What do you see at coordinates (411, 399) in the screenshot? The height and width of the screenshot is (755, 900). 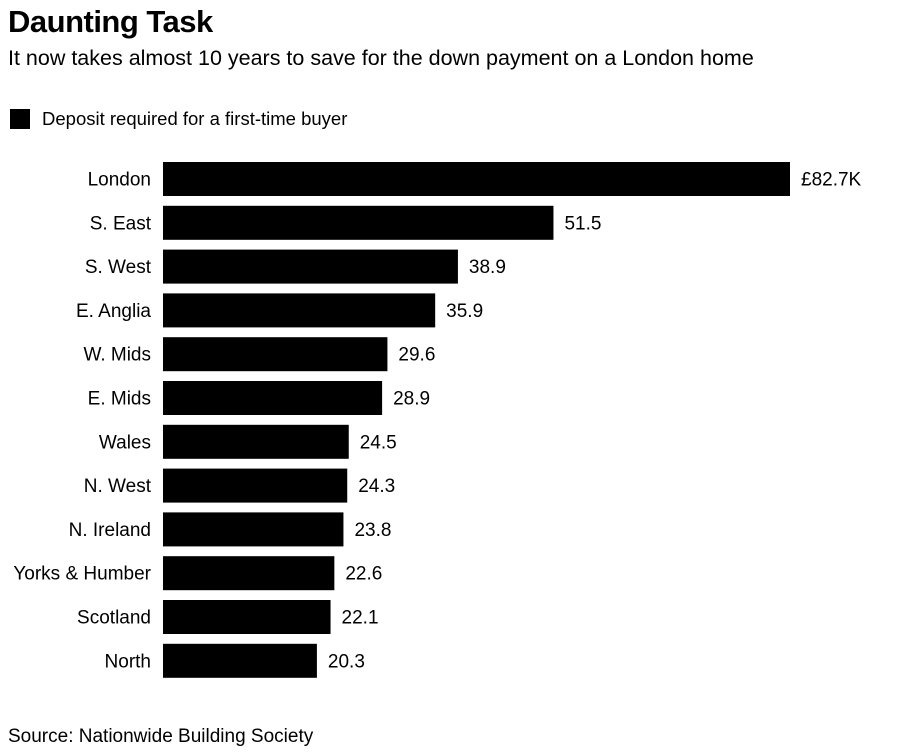 I see `data-label: 28.9` at bounding box center [411, 399].